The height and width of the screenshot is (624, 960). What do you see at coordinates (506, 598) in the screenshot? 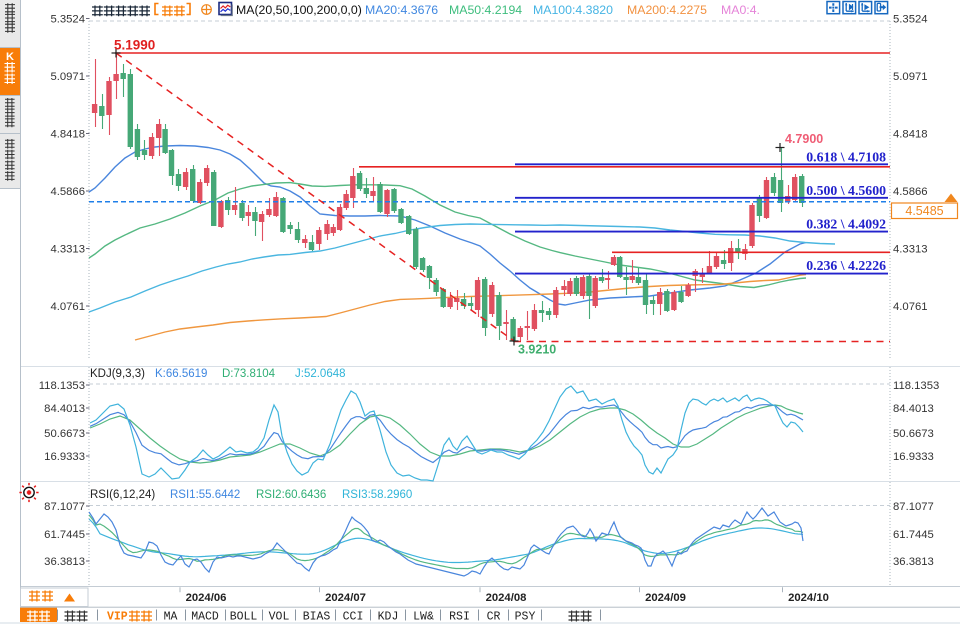
I see `svg-text: 2024/08` at bounding box center [506, 598].